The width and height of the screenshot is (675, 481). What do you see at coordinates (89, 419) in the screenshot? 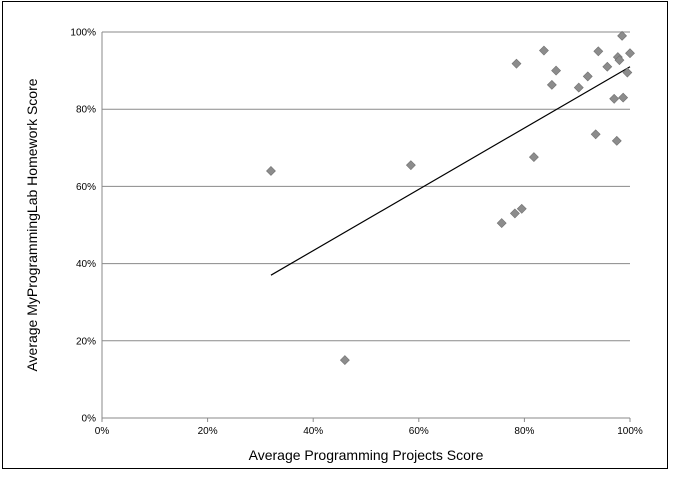
I see `y-tick-label: 0%` at bounding box center [89, 419].